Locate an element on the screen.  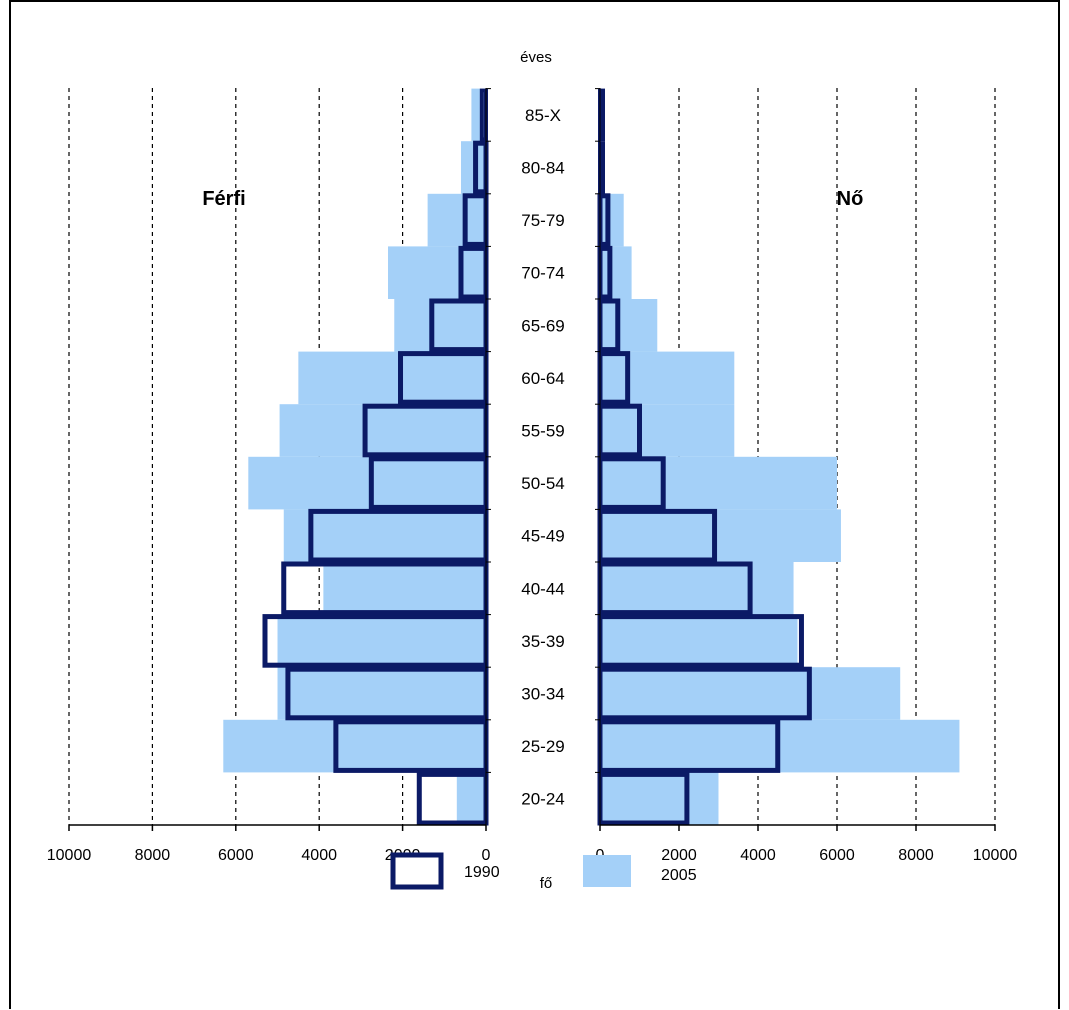
legend: 1990 2005 is located at coordinates (543, 871).